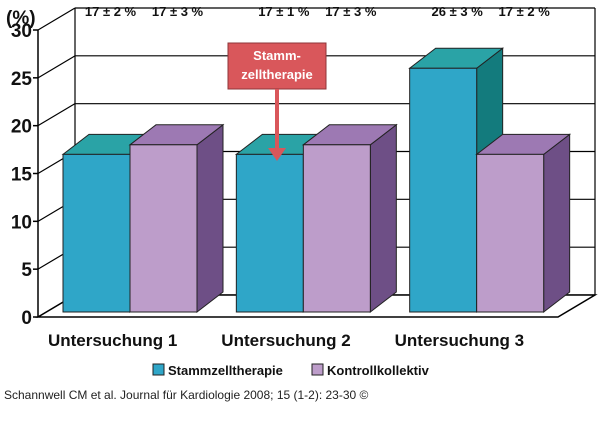  I want to click on legend-swatch-stammzelltherapie, so click(158, 369).